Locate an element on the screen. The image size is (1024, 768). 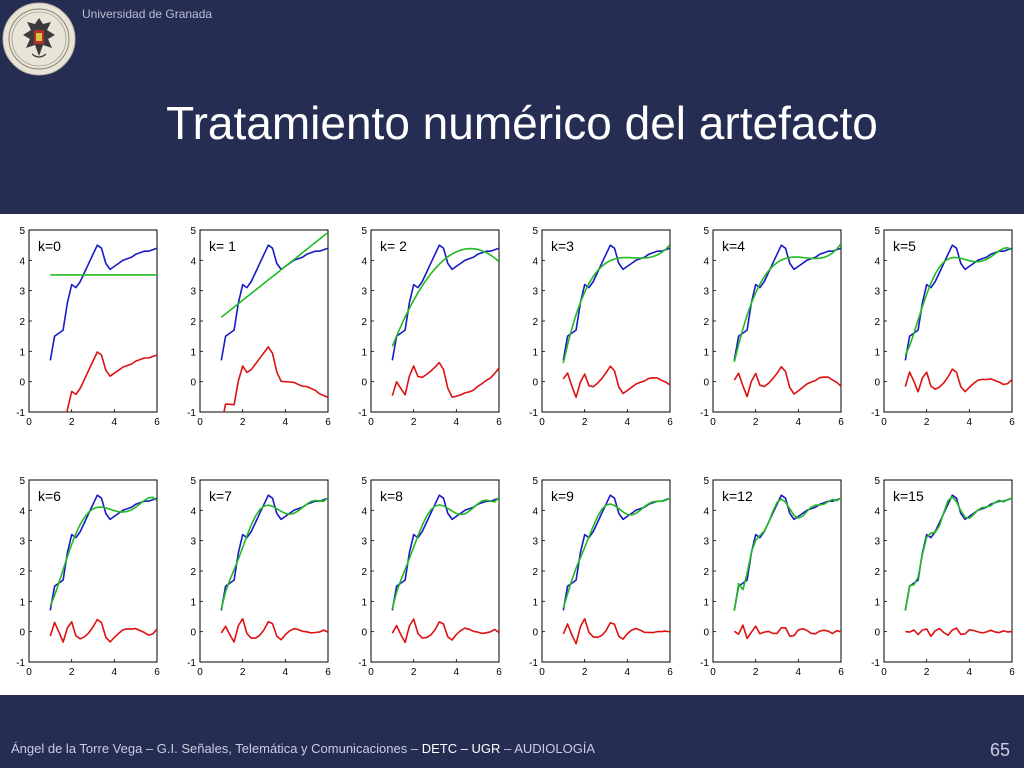
signal-line is located at coordinates (103, 552).